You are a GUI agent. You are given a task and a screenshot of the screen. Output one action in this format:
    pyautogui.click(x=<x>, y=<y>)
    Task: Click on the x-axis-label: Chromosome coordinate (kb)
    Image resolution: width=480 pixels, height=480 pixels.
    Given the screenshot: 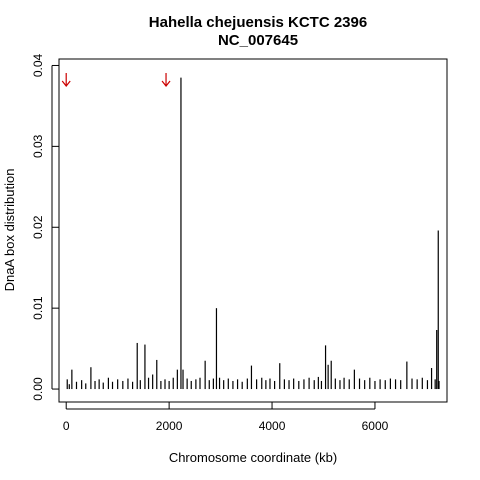 What is the action you would take?
    pyautogui.click(x=253, y=457)
    